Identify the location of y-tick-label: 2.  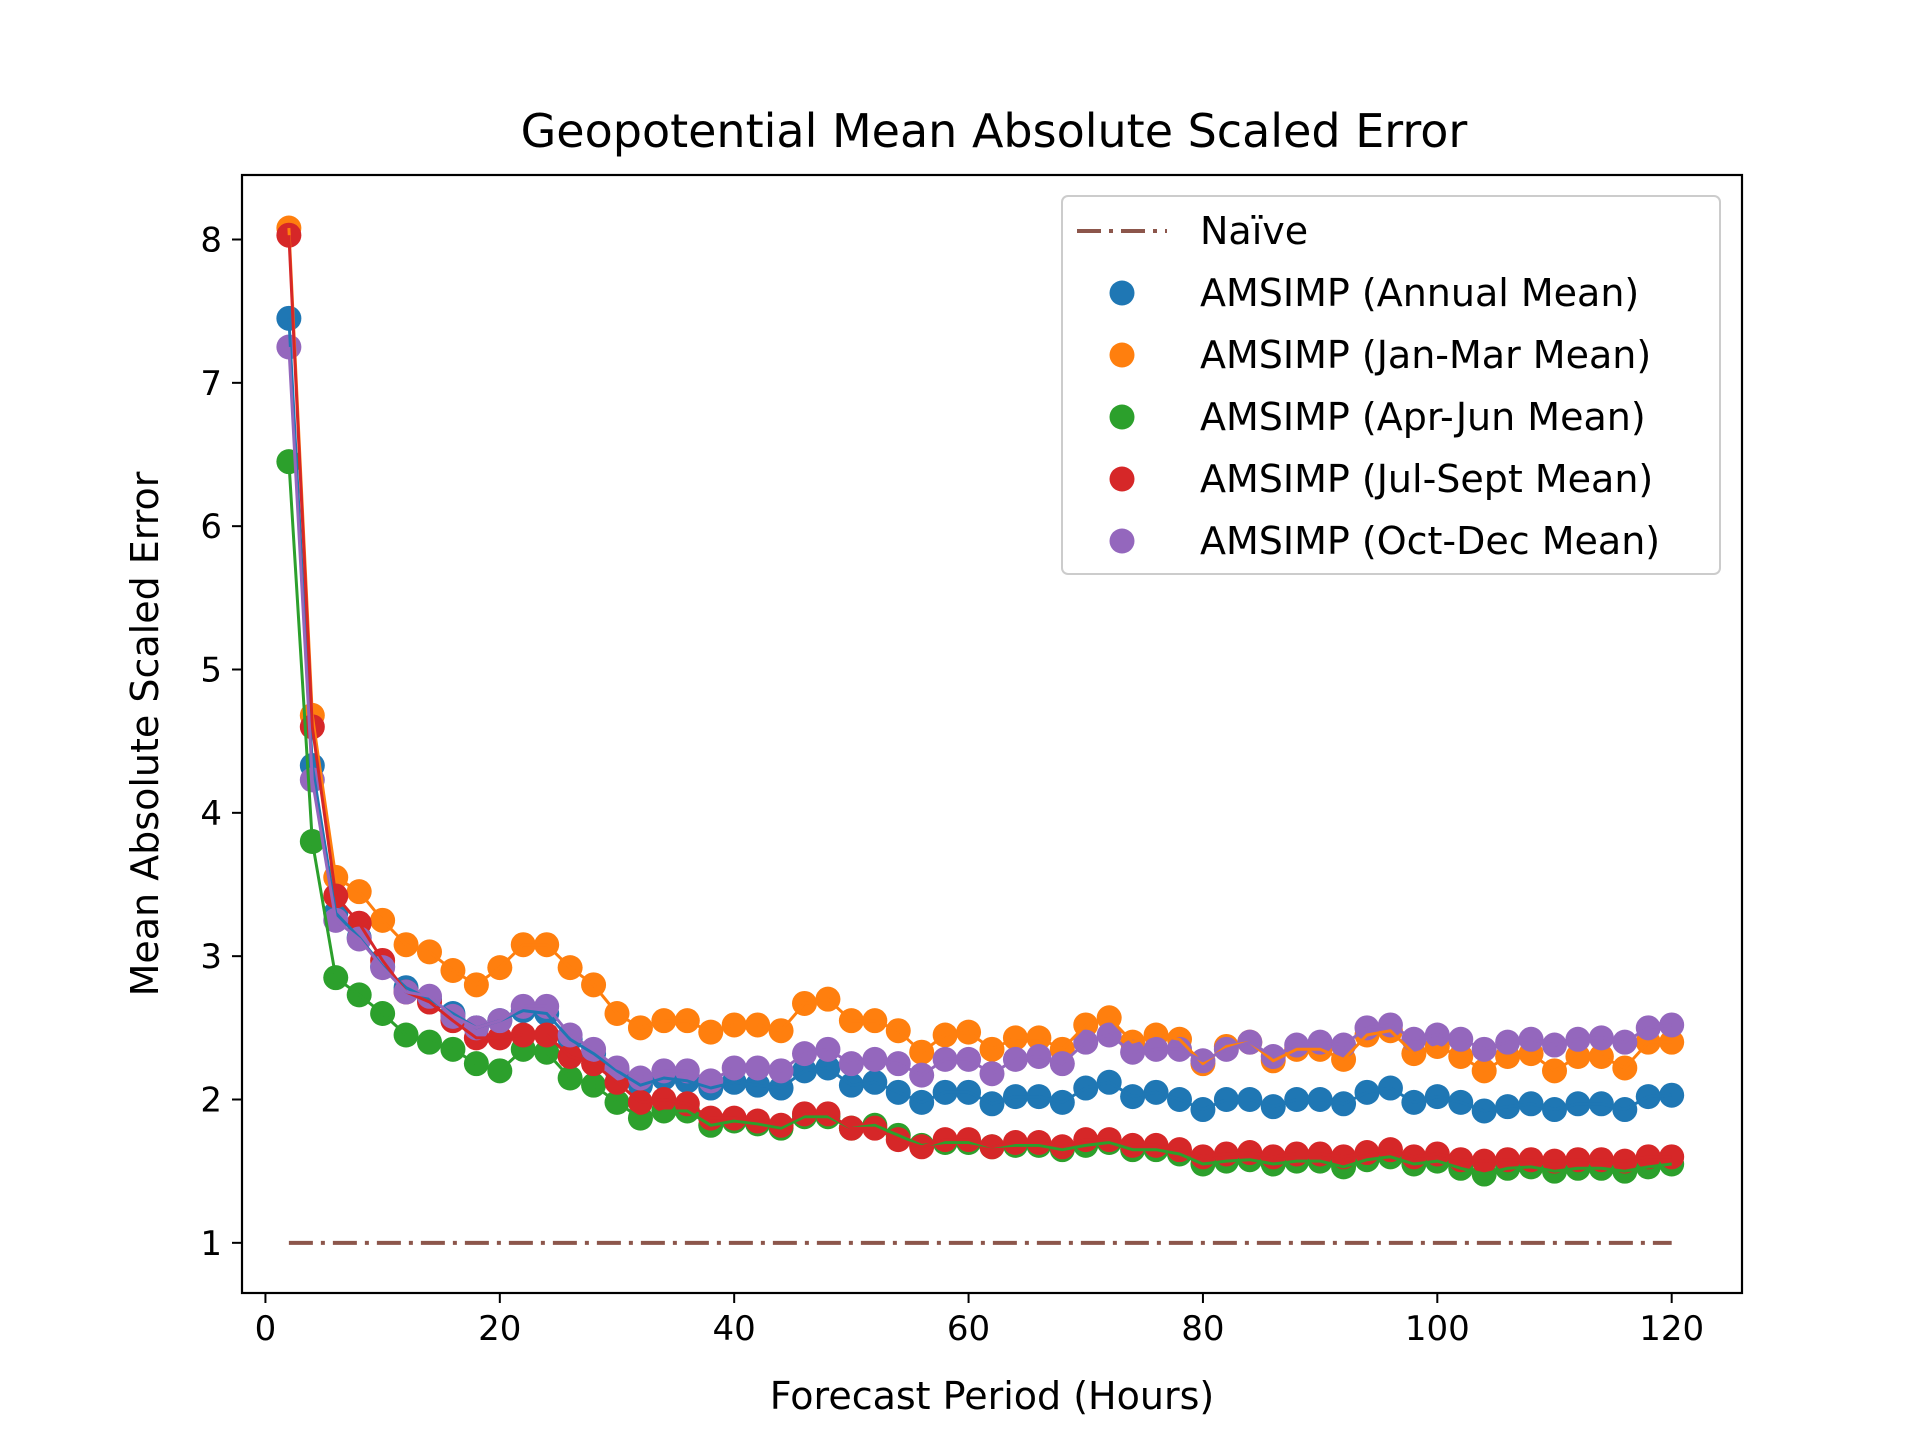
(211, 1101).